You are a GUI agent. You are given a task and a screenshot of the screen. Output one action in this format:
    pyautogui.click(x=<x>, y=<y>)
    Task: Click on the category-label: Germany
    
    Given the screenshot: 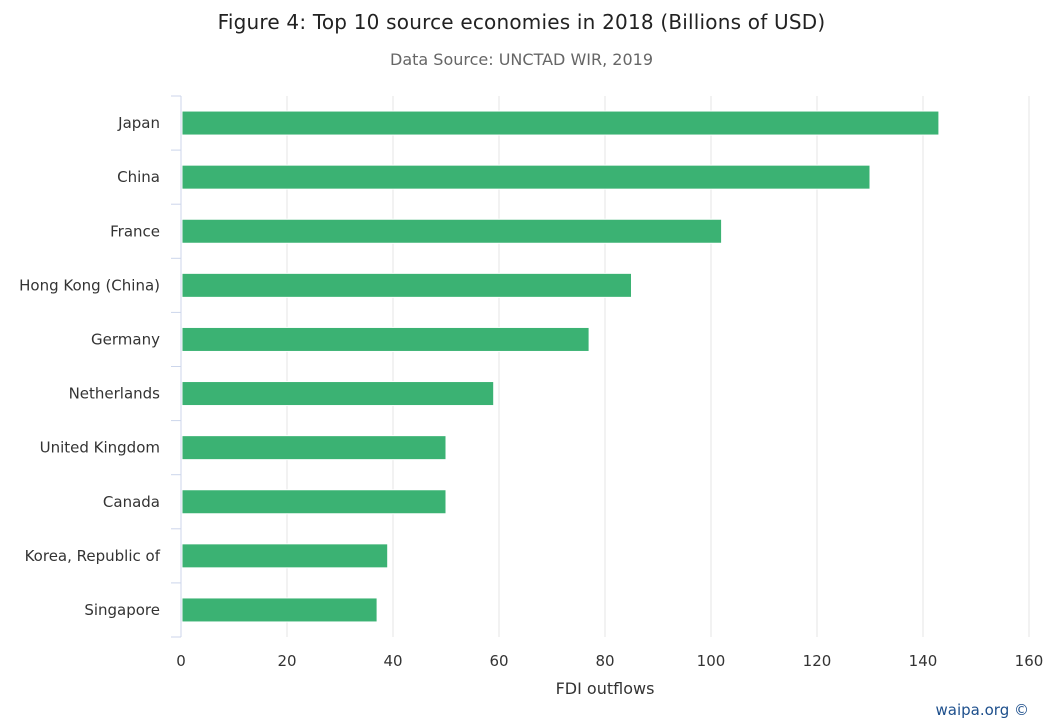 What is the action you would take?
    pyautogui.click(x=125, y=339)
    